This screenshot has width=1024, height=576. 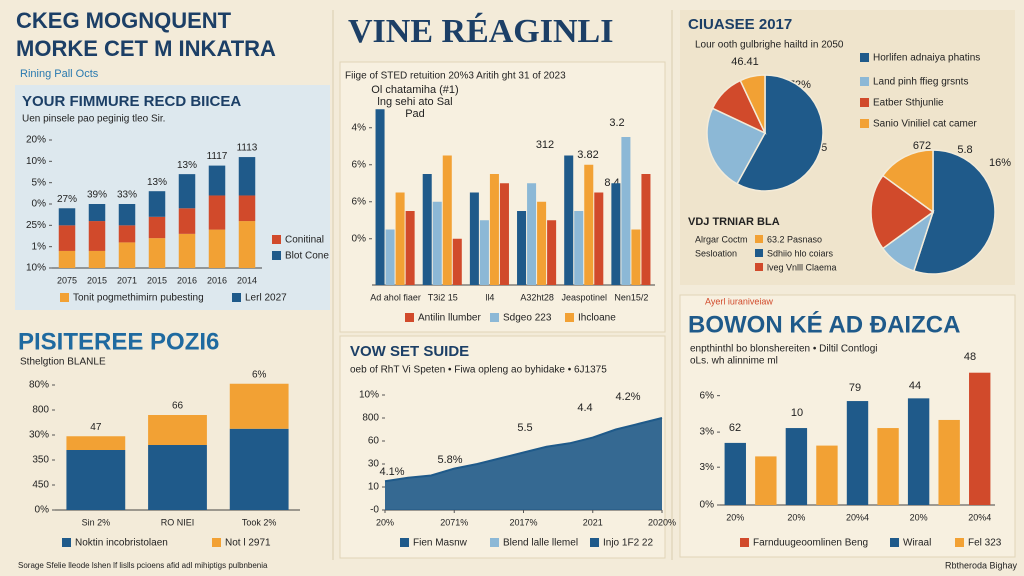 I want to click on tagline: Rining Pall Octs, so click(x=59, y=74).